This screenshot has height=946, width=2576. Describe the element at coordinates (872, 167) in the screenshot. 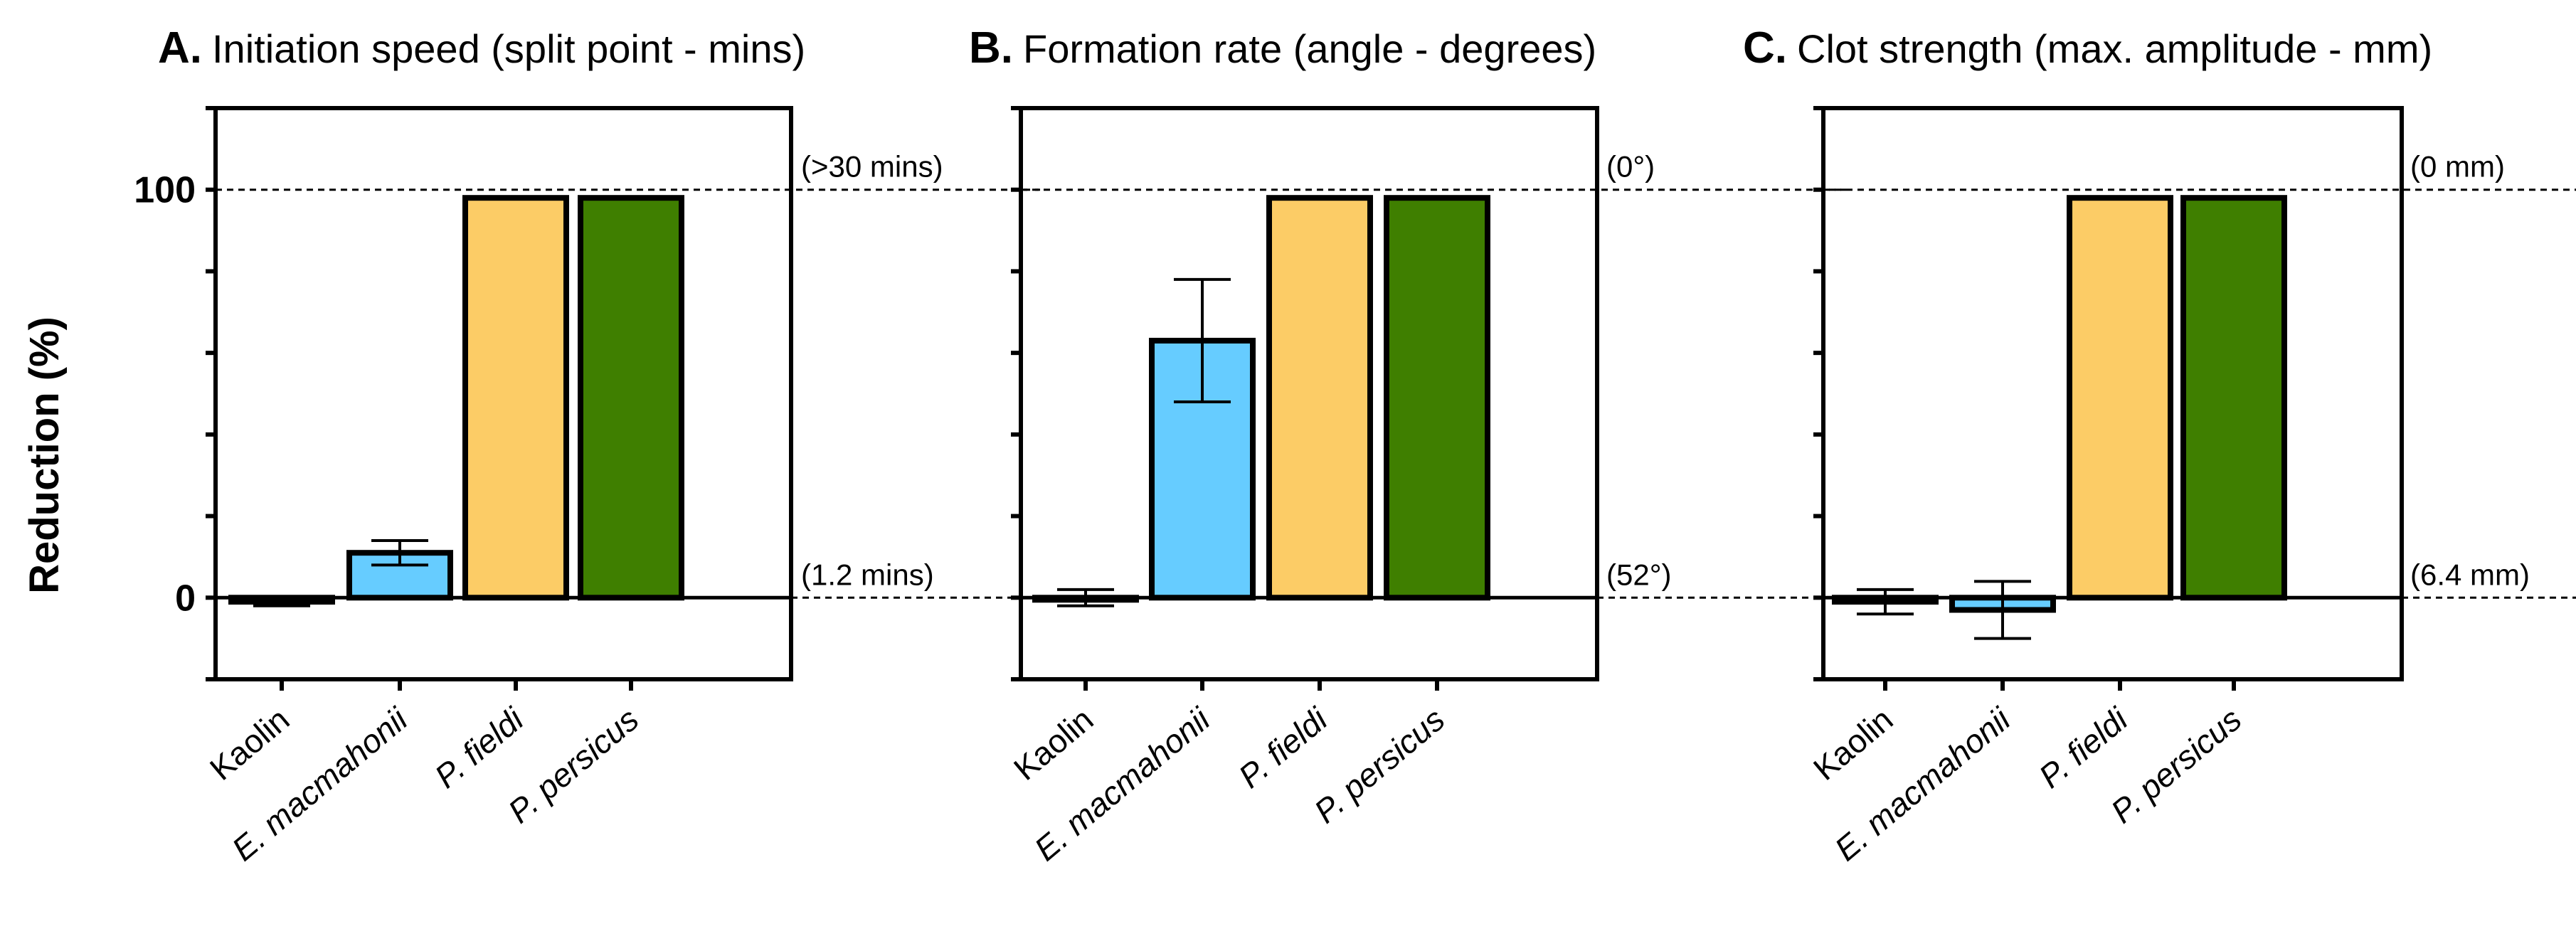

I see `reference-label: (>30 mins)` at that location.